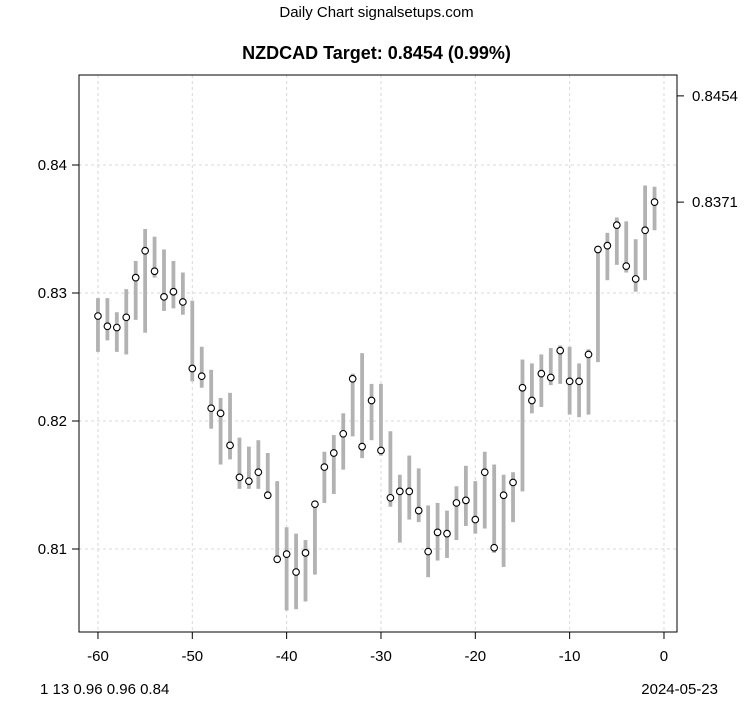 The image size is (753, 708). I want to click on x-tick-label: -10, so click(570, 656).